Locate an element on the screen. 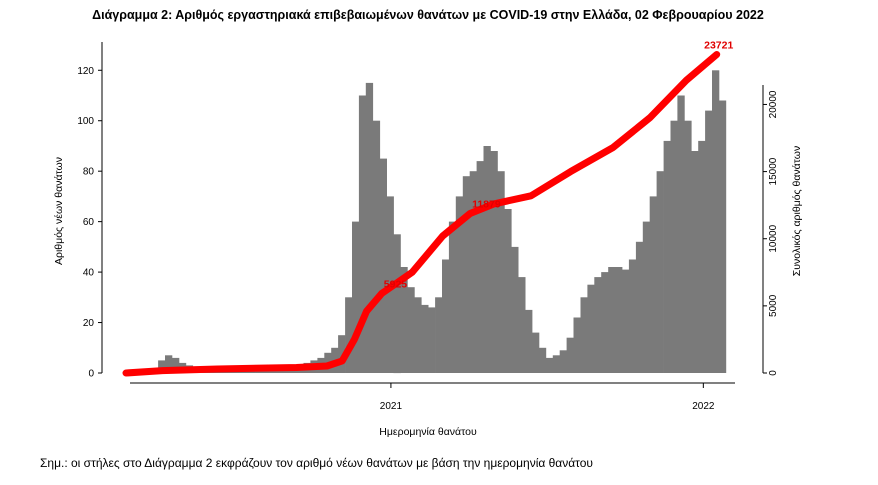  cumulative-annotation: 23721 is located at coordinates (718, 45).